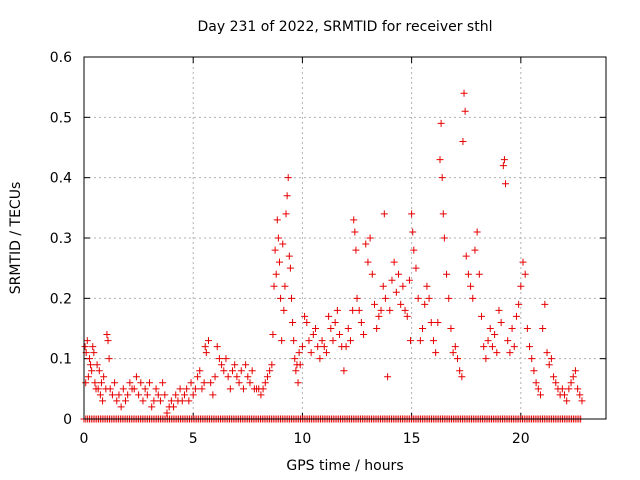 The width and height of the screenshot is (640, 480). What do you see at coordinates (193, 439) in the screenshot?
I see `x-tick-label: 5` at bounding box center [193, 439].